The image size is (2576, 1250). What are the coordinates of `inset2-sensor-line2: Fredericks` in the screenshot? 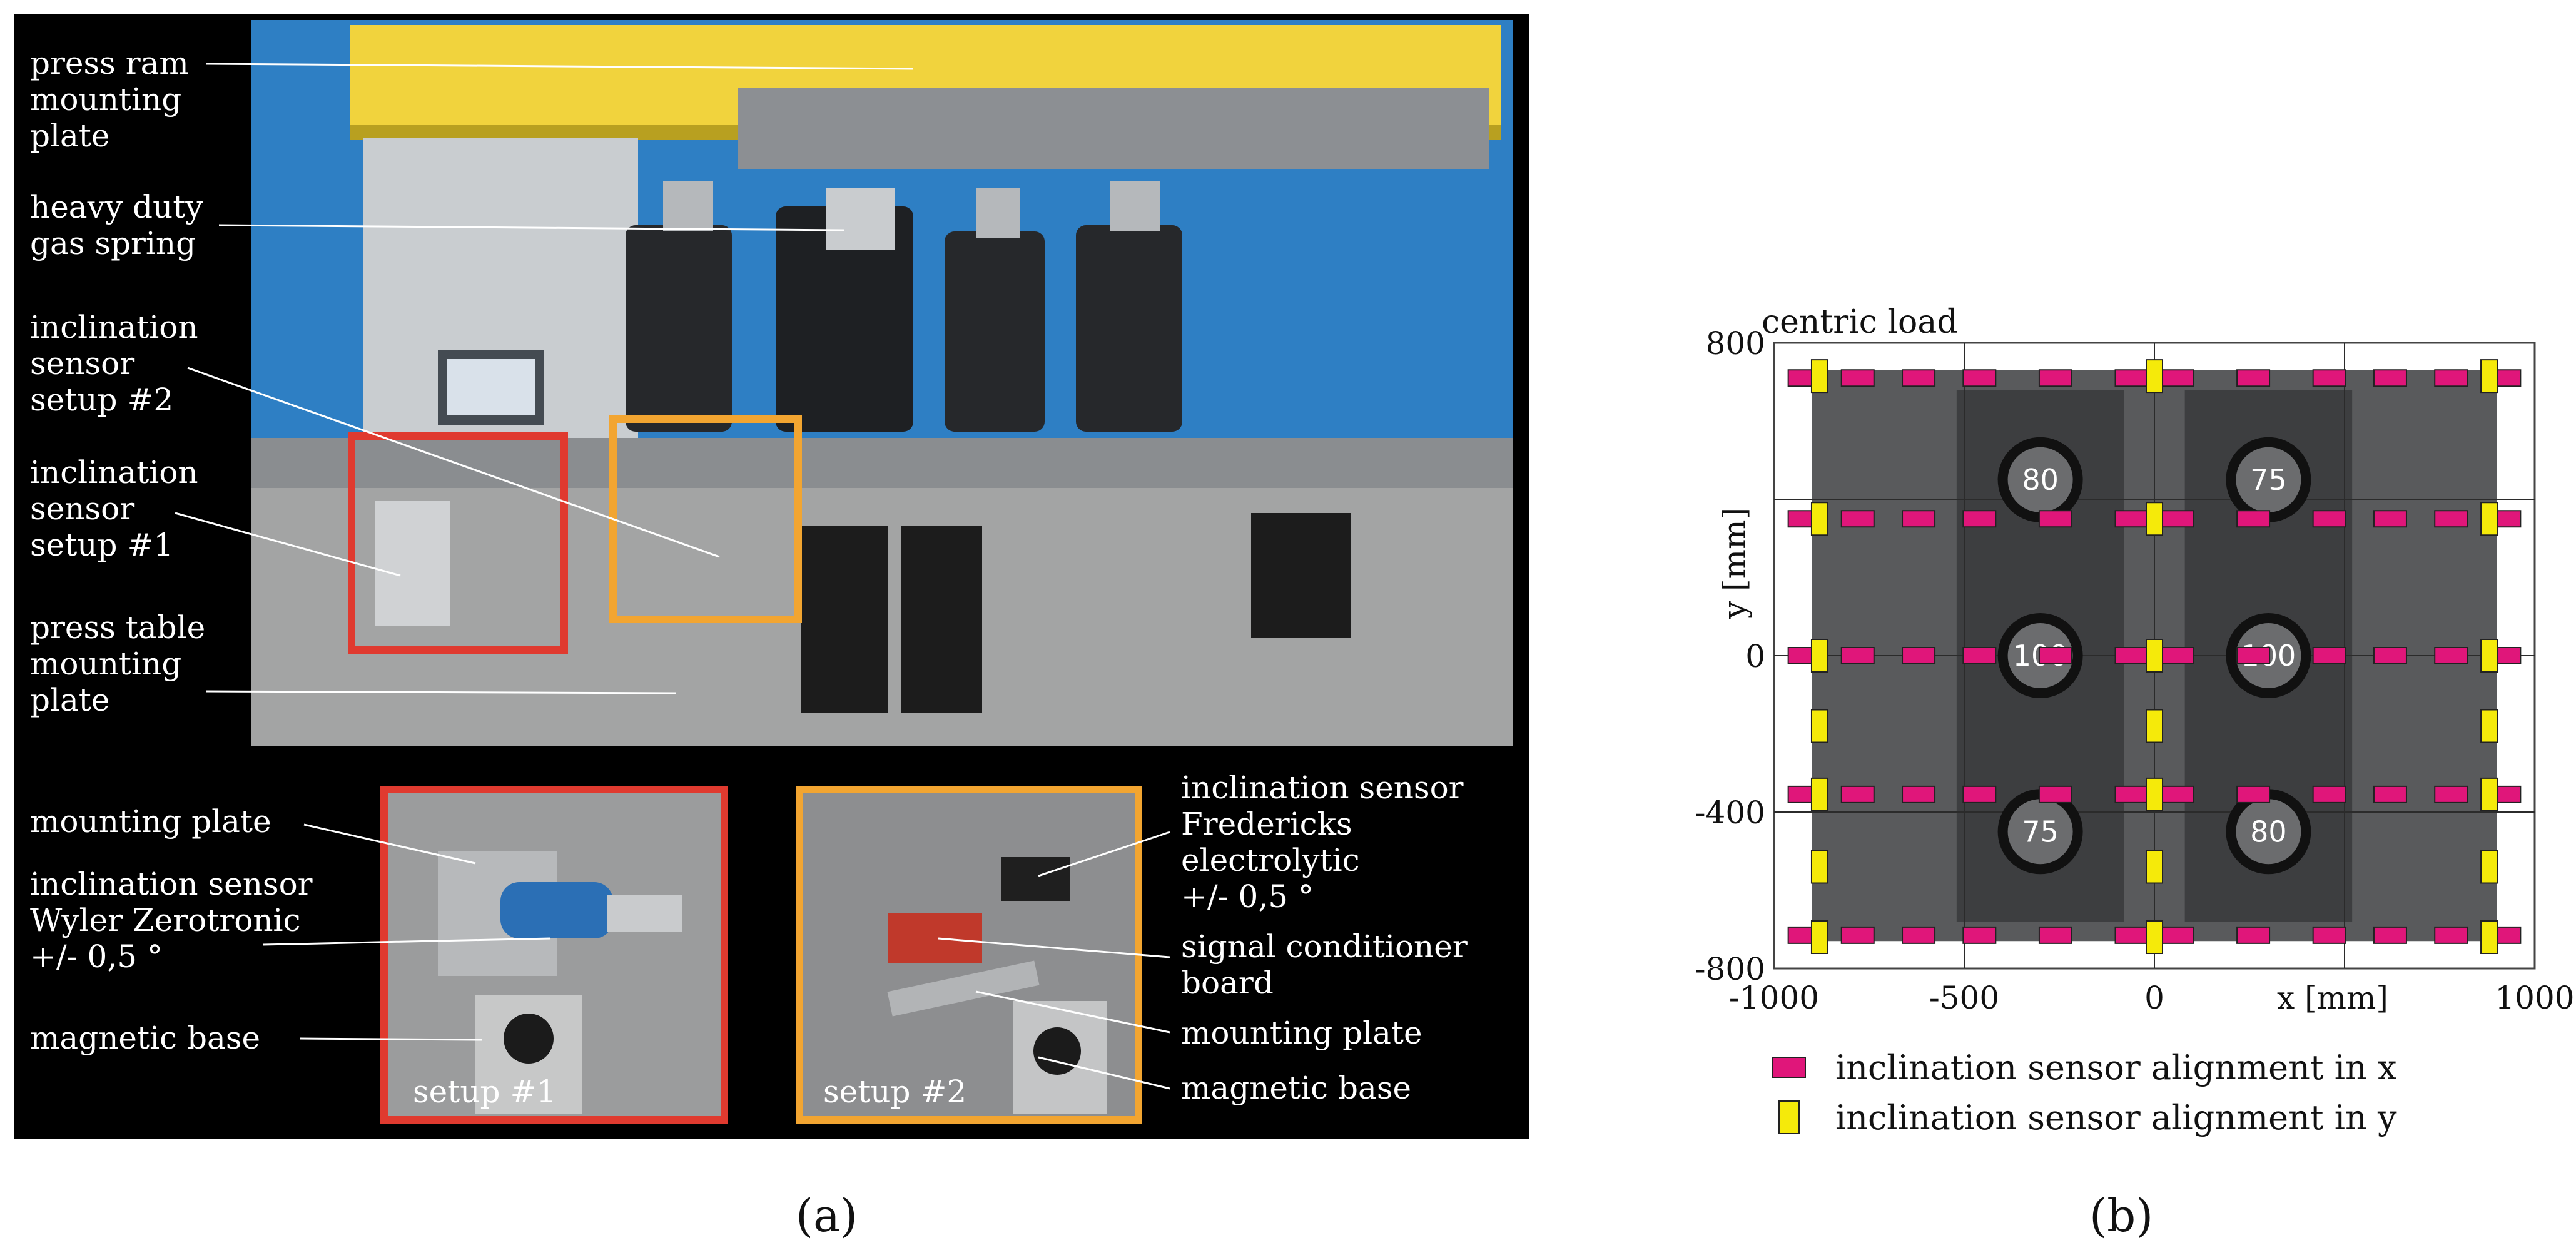 It's located at (1266, 824).